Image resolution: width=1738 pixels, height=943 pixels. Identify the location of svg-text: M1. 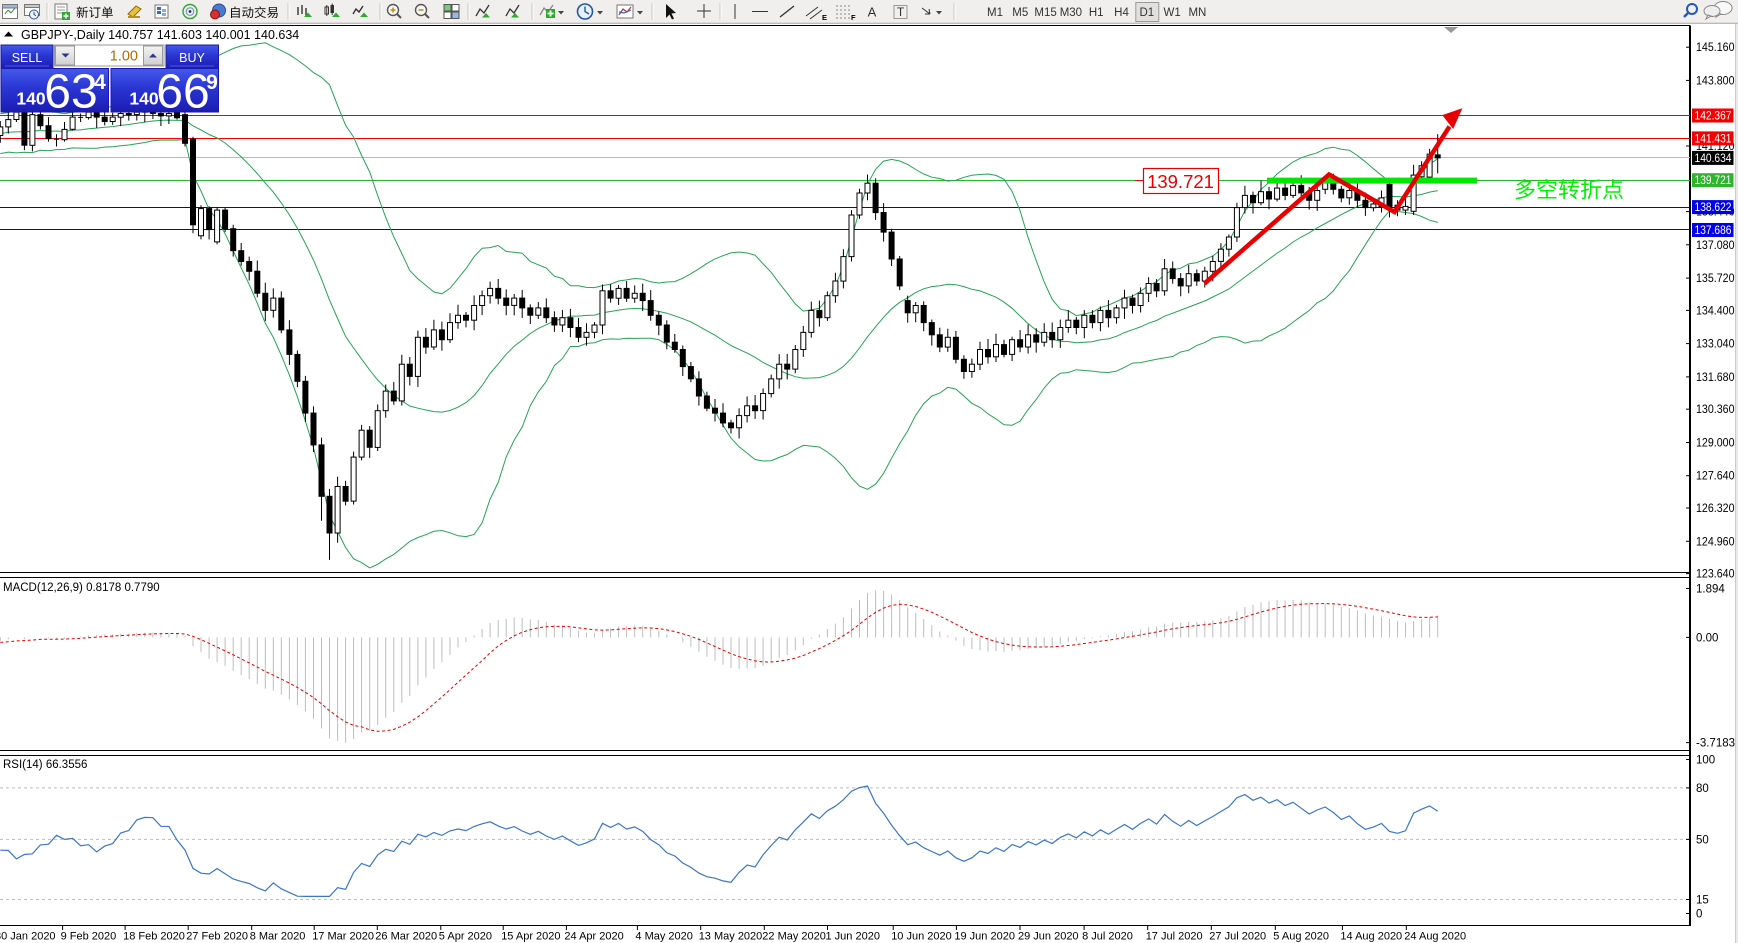
(995, 13).